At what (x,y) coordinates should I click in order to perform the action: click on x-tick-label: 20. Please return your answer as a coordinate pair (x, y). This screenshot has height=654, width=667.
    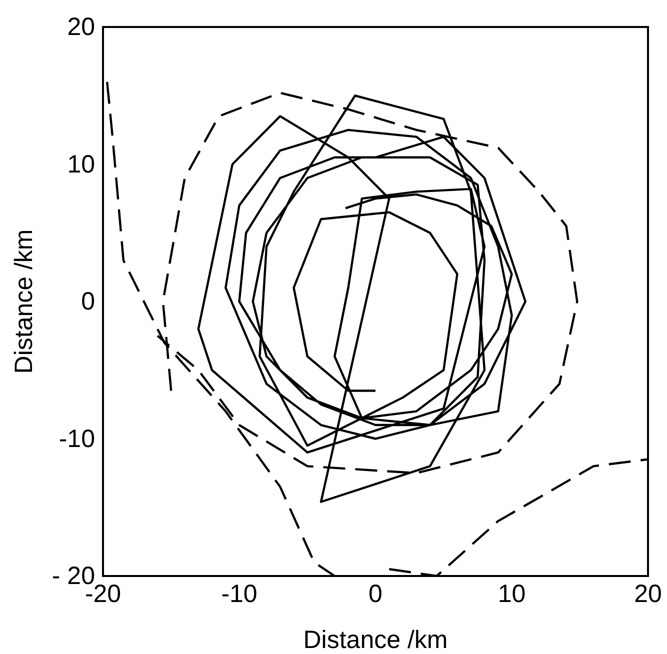
    Looking at the image, I should click on (648, 594).